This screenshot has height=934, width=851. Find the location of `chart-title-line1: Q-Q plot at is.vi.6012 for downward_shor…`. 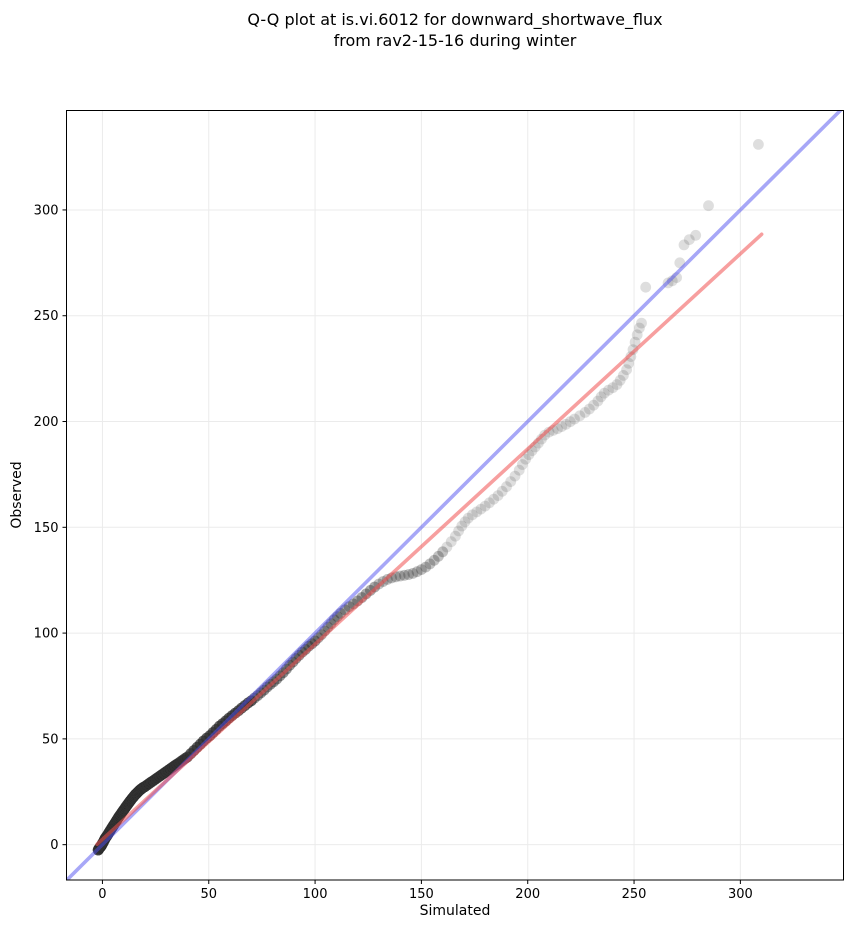

chart-title-line1: Q-Q plot at is.vi.6012 for downward_shor… is located at coordinates (455, 19).